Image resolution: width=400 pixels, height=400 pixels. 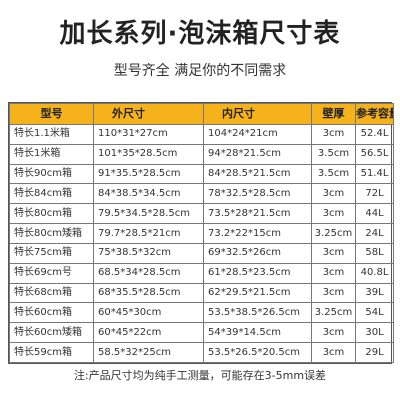 I want to click on cell-model: 特长59cm箱, so click(x=51, y=352).